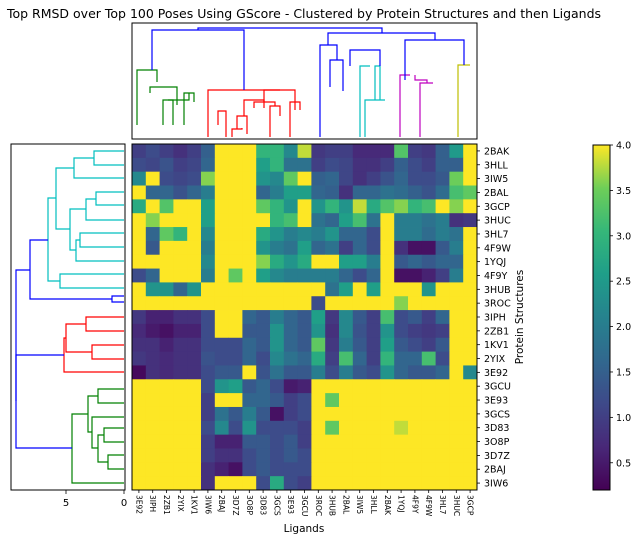 The image size is (634, 541). Describe the element at coordinates (359, 504) in the screenshot. I see `x-tick-label: 3IW5` at that location.